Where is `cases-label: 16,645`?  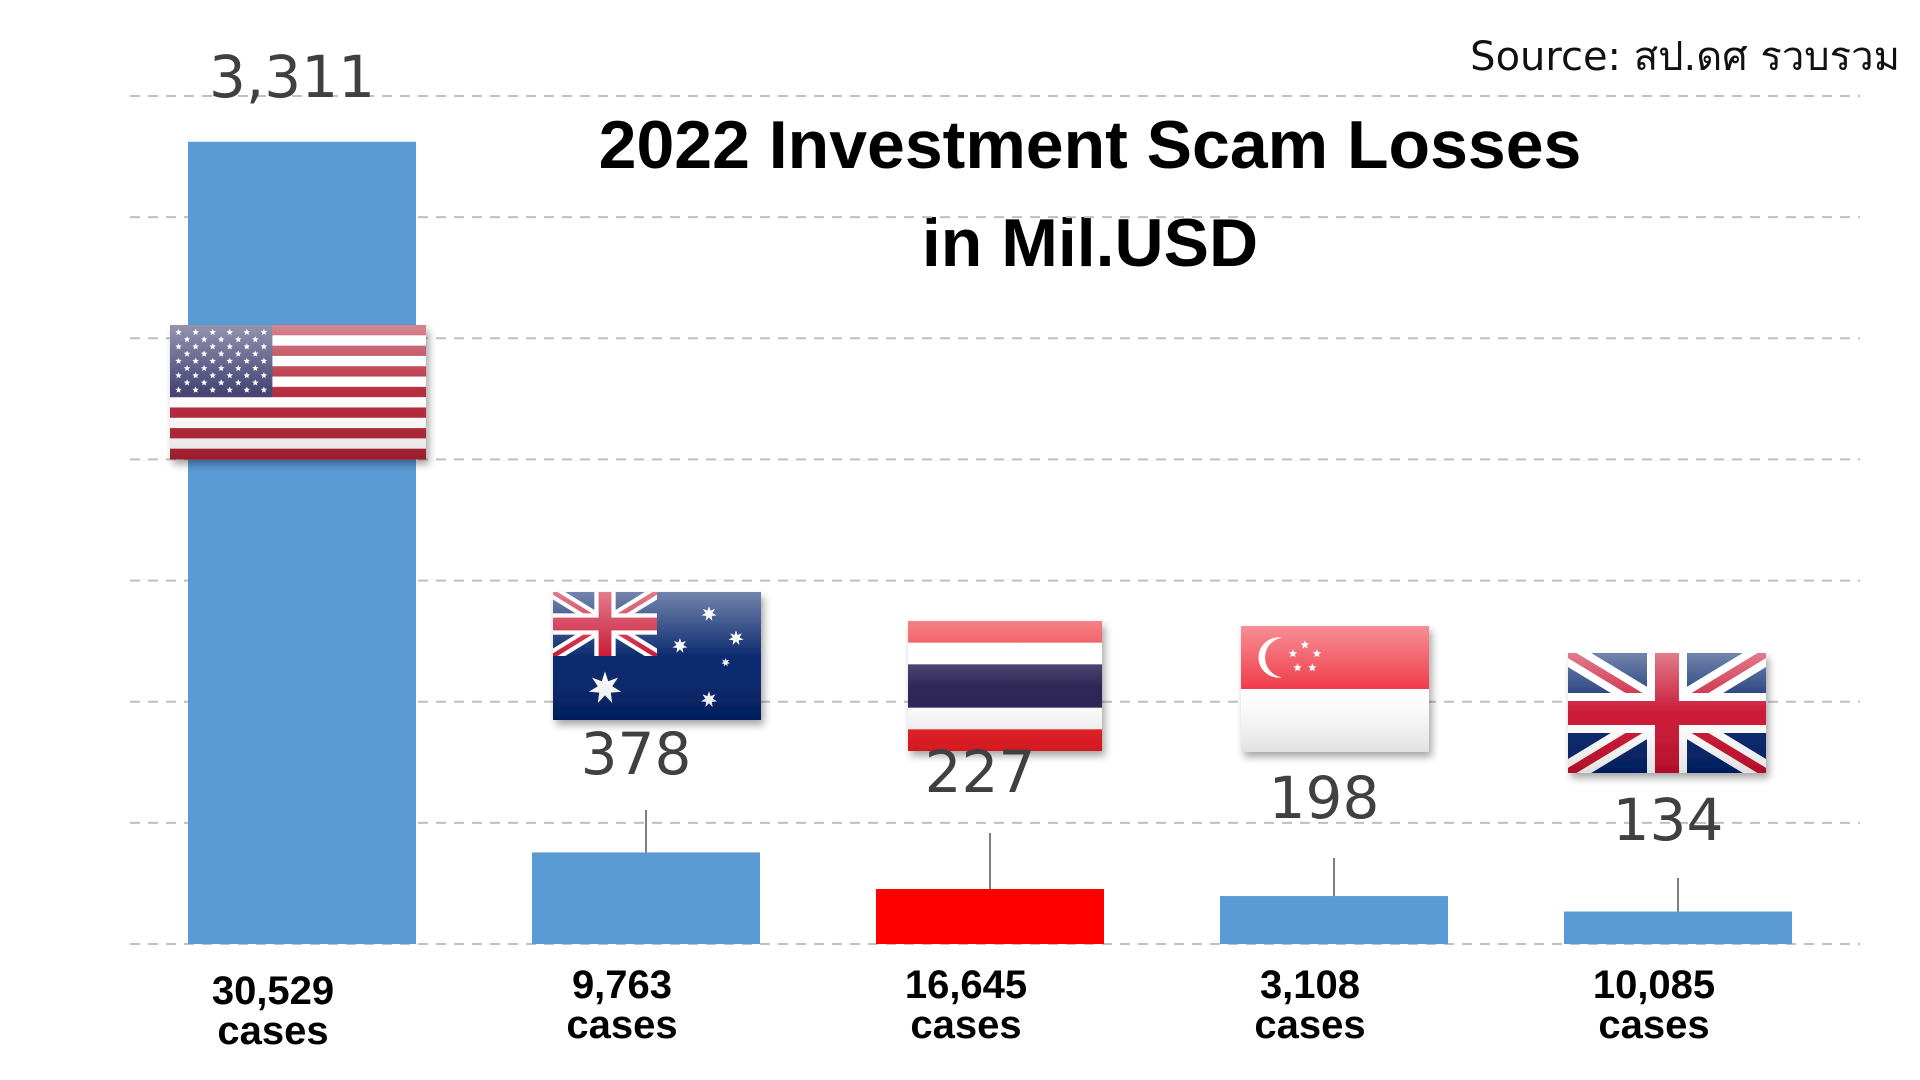
cases-label: 16,645 is located at coordinates (966, 985).